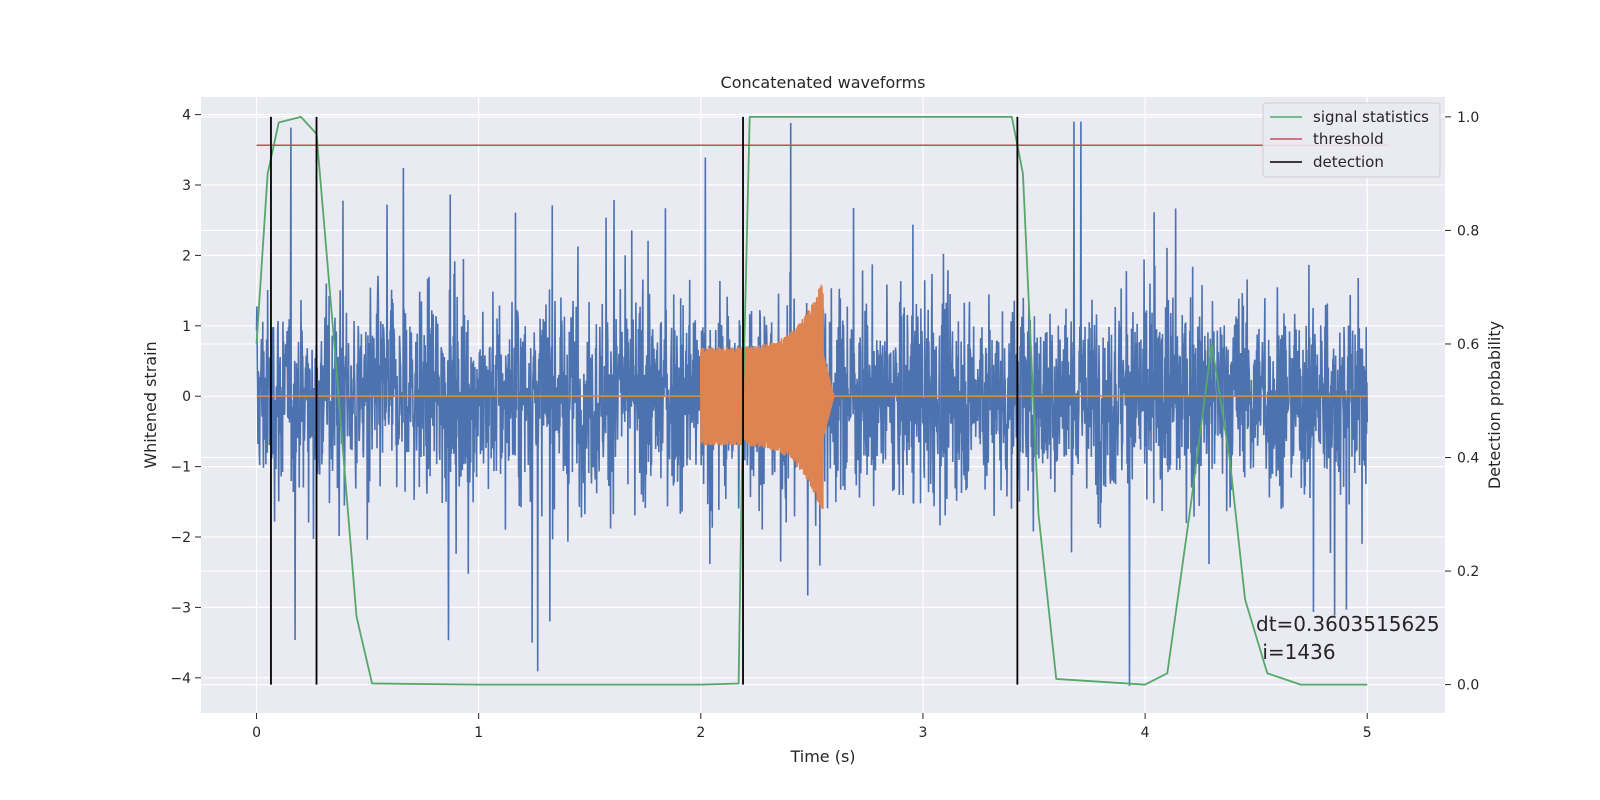 Image resolution: width=1600 pixels, height=800 pixels. What do you see at coordinates (150, 404) in the screenshot?
I see `left-y-axis-label: Whitened strain` at bounding box center [150, 404].